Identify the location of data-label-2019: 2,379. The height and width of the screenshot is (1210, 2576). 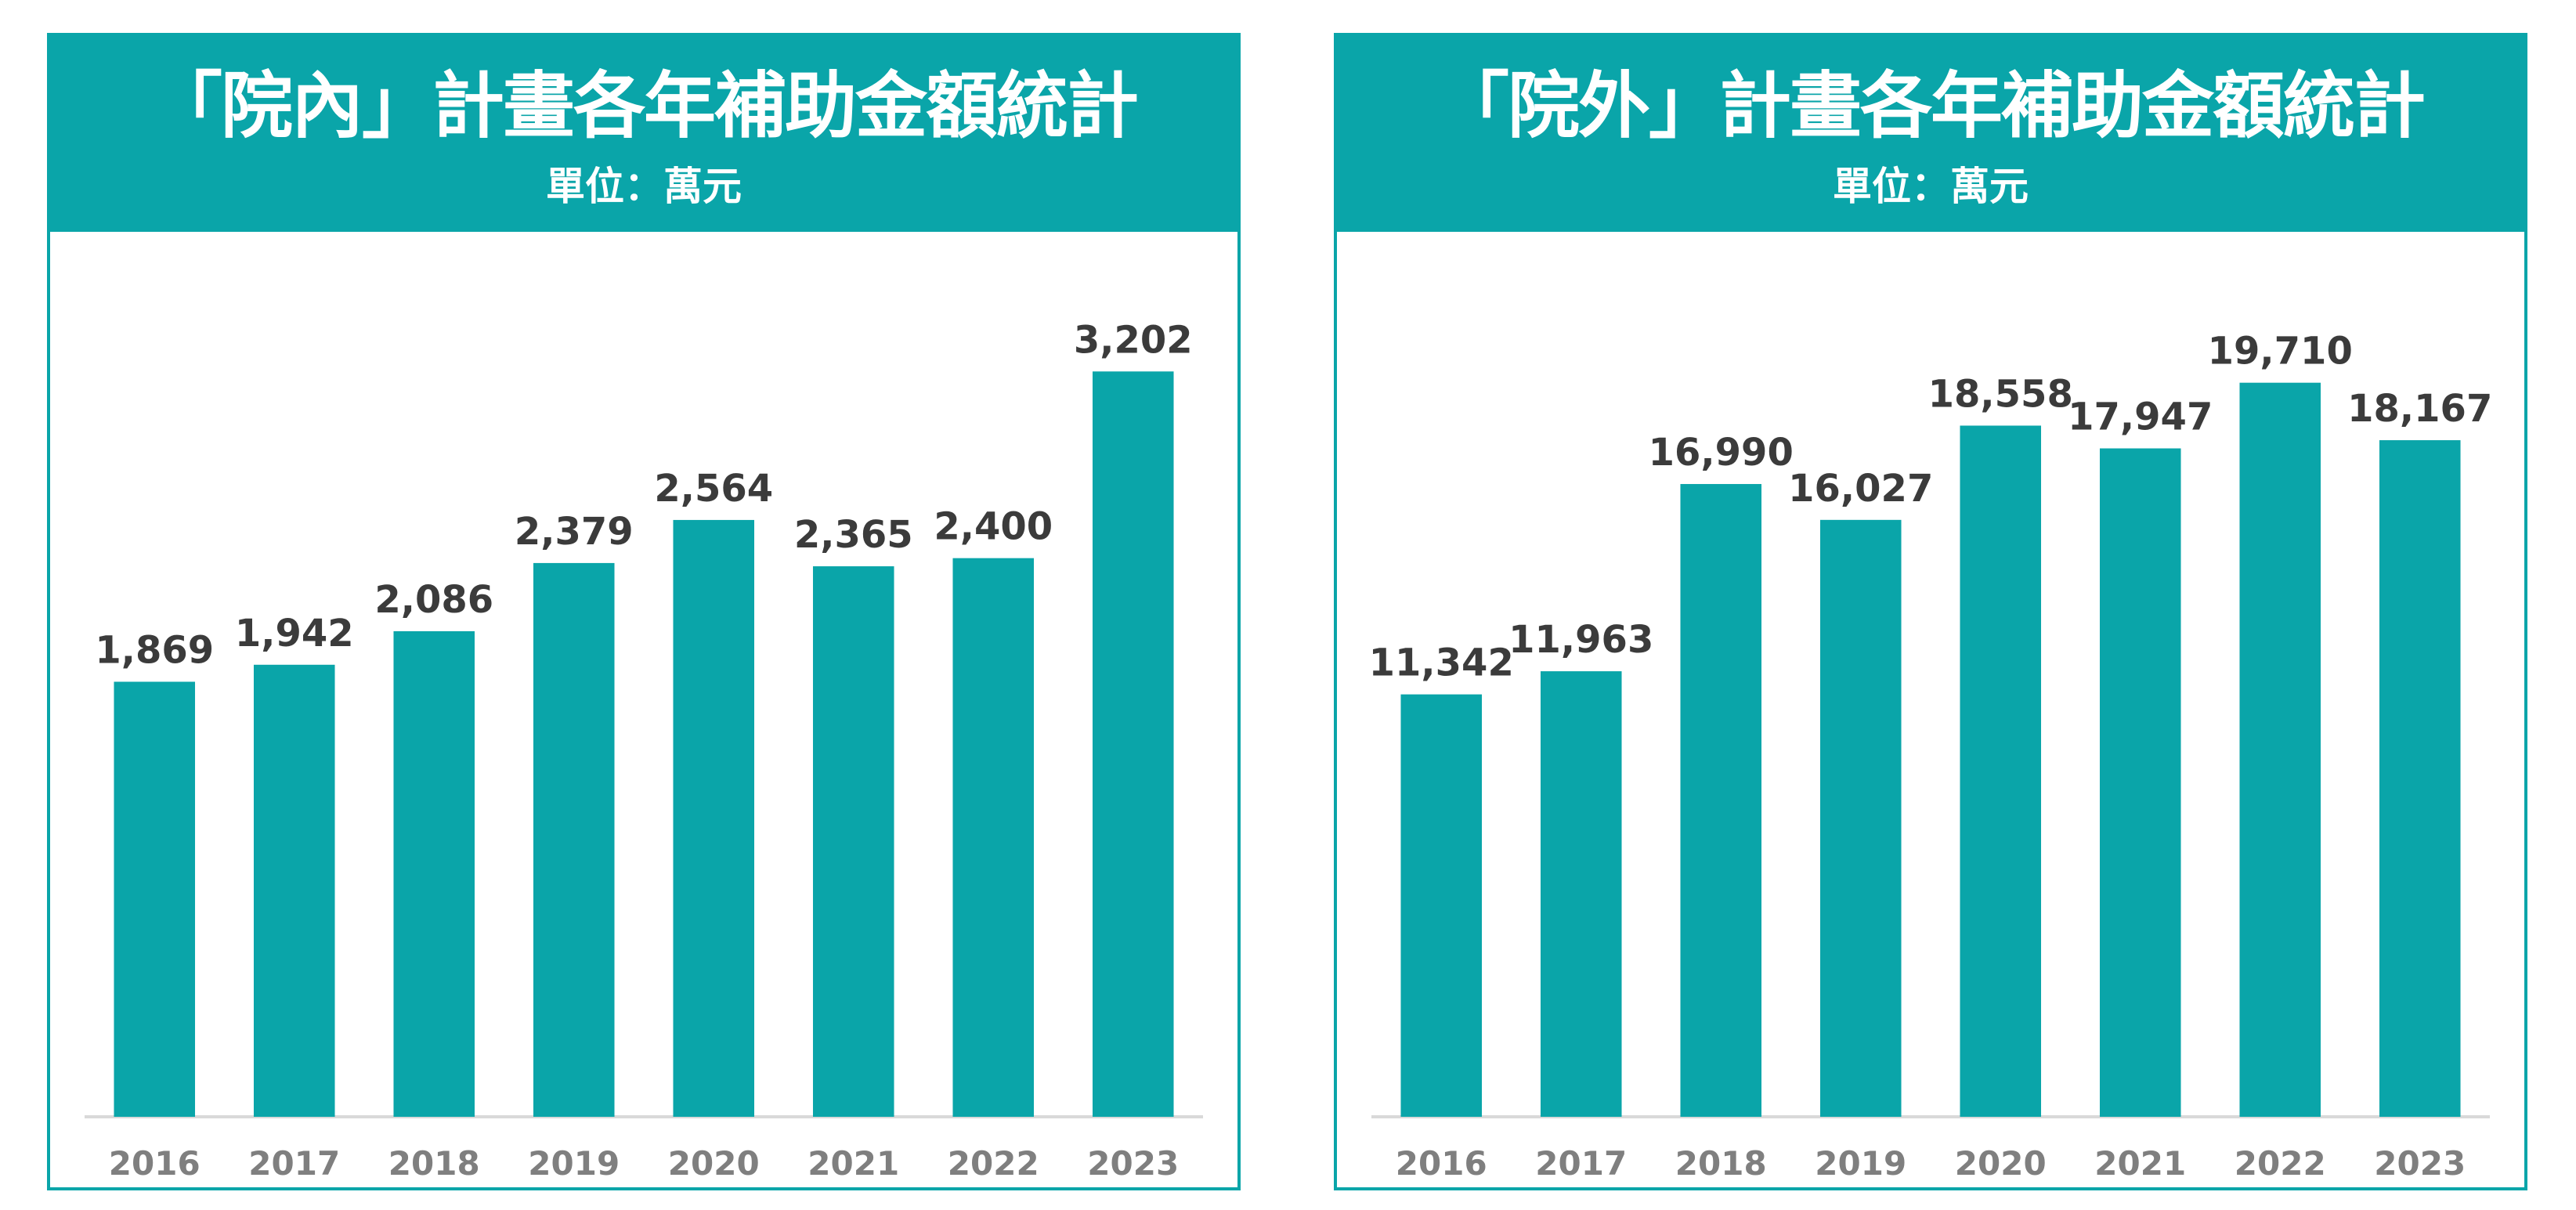
(574, 532).